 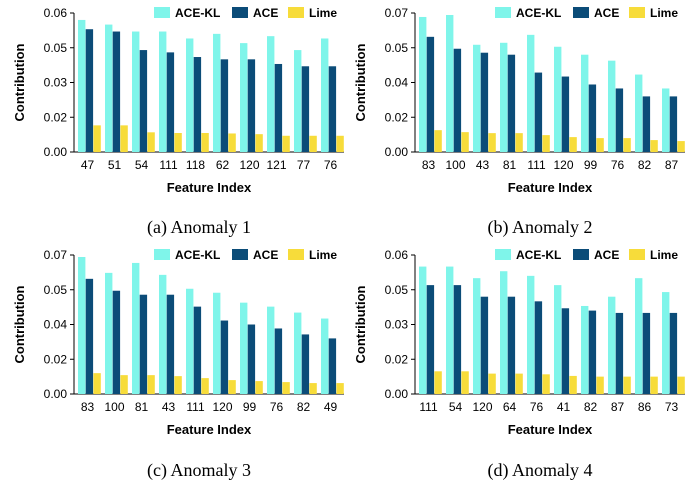 I want to click on legend-label-lime: Lime, so click(x=323, y=255).